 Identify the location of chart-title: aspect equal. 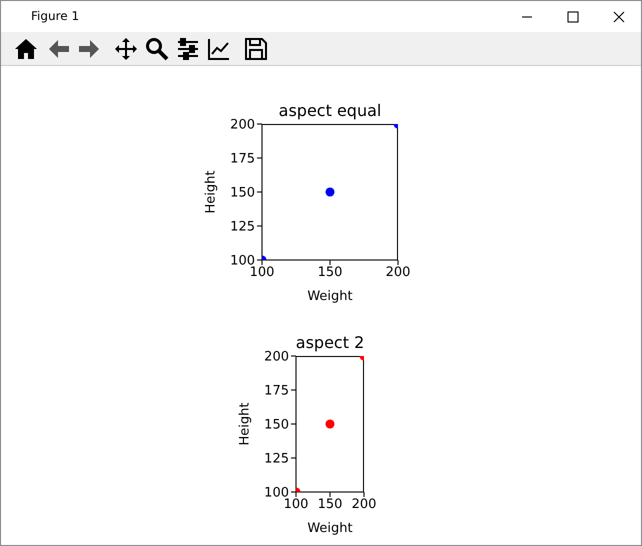
(330, 110).